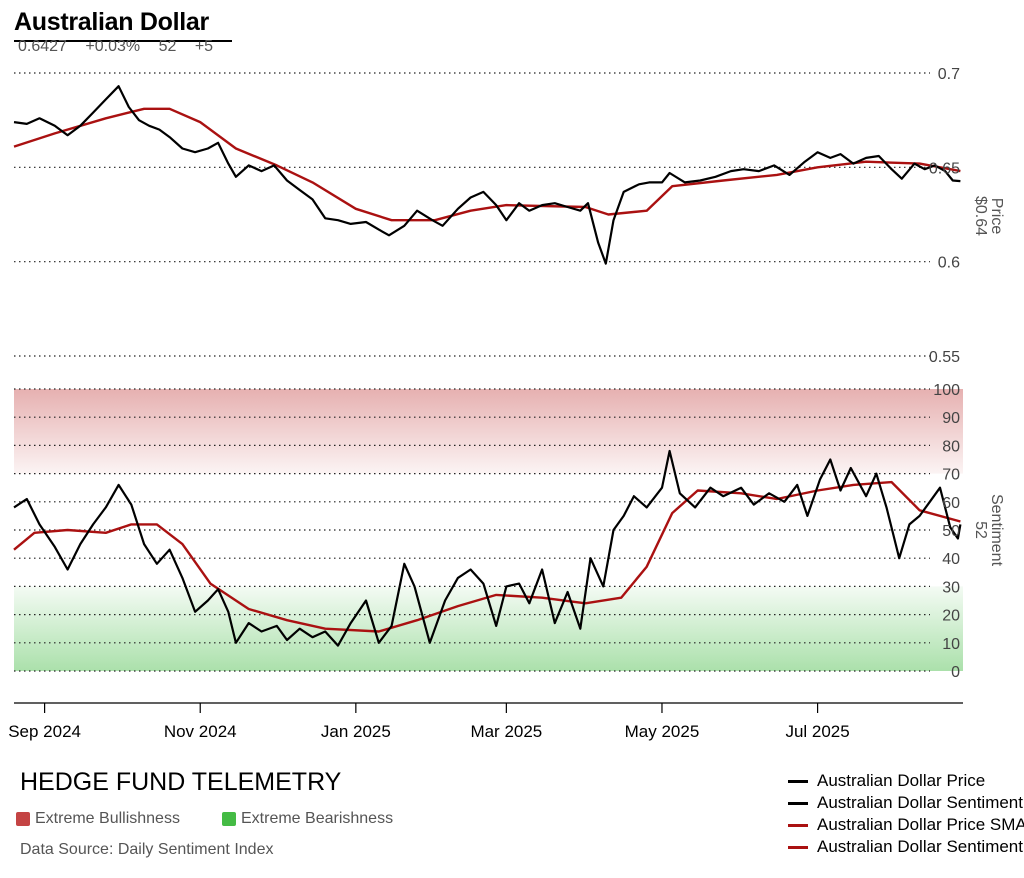 The width and height of the screenshot is (1024, 878). Describe the element at coordinates (920, 824) in the screenshot. I see `legend-label-price-sma: Australian Dollar Price SMA` at that location.